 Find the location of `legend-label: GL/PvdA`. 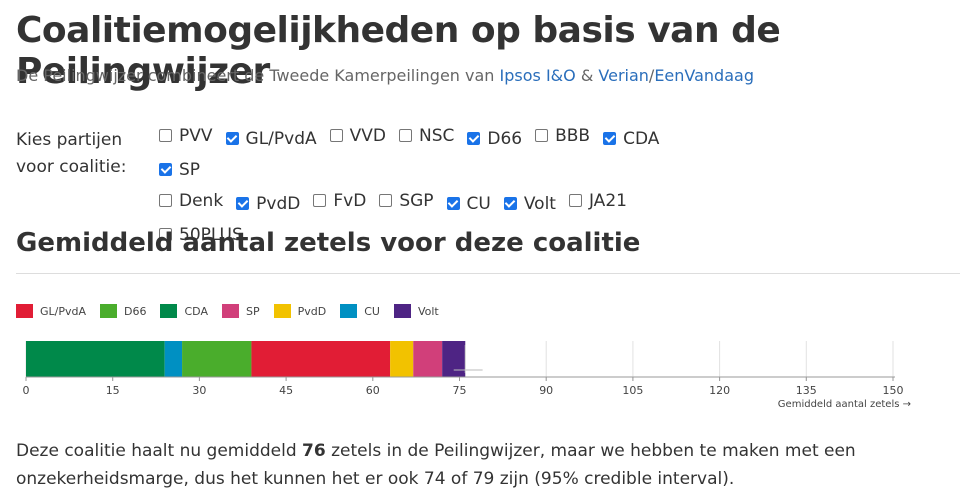

legend-label: GL/PvdA is located at coordinates (63, 311).